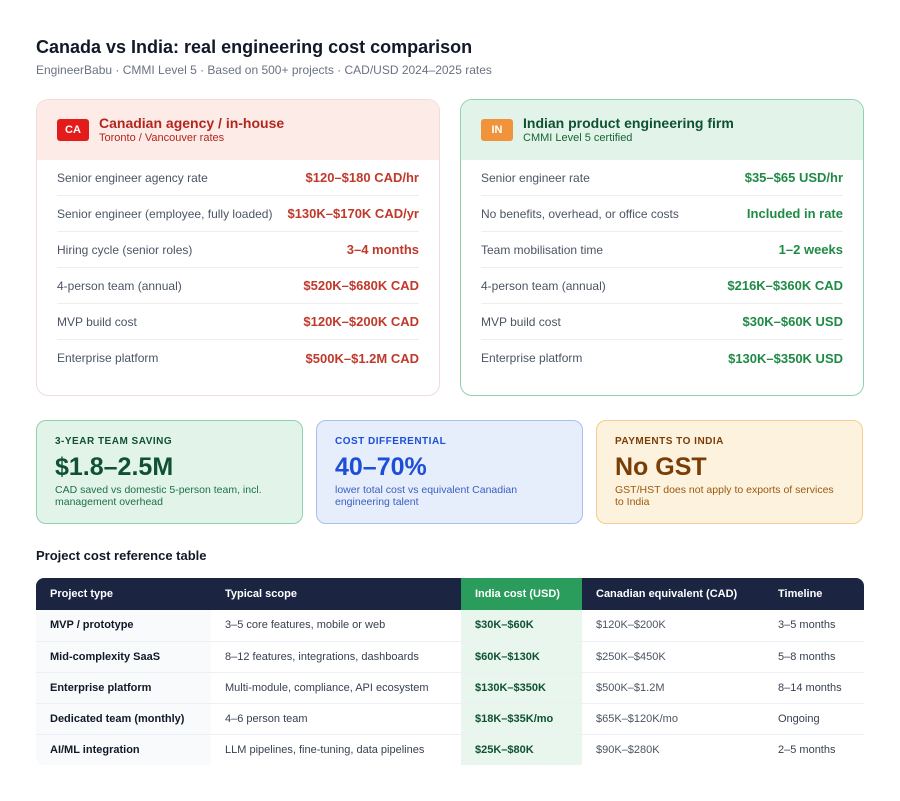  Describe the element at coordinates (521, 749) in the screenshot. I see `table-cell: $25K–$80K` at that location.